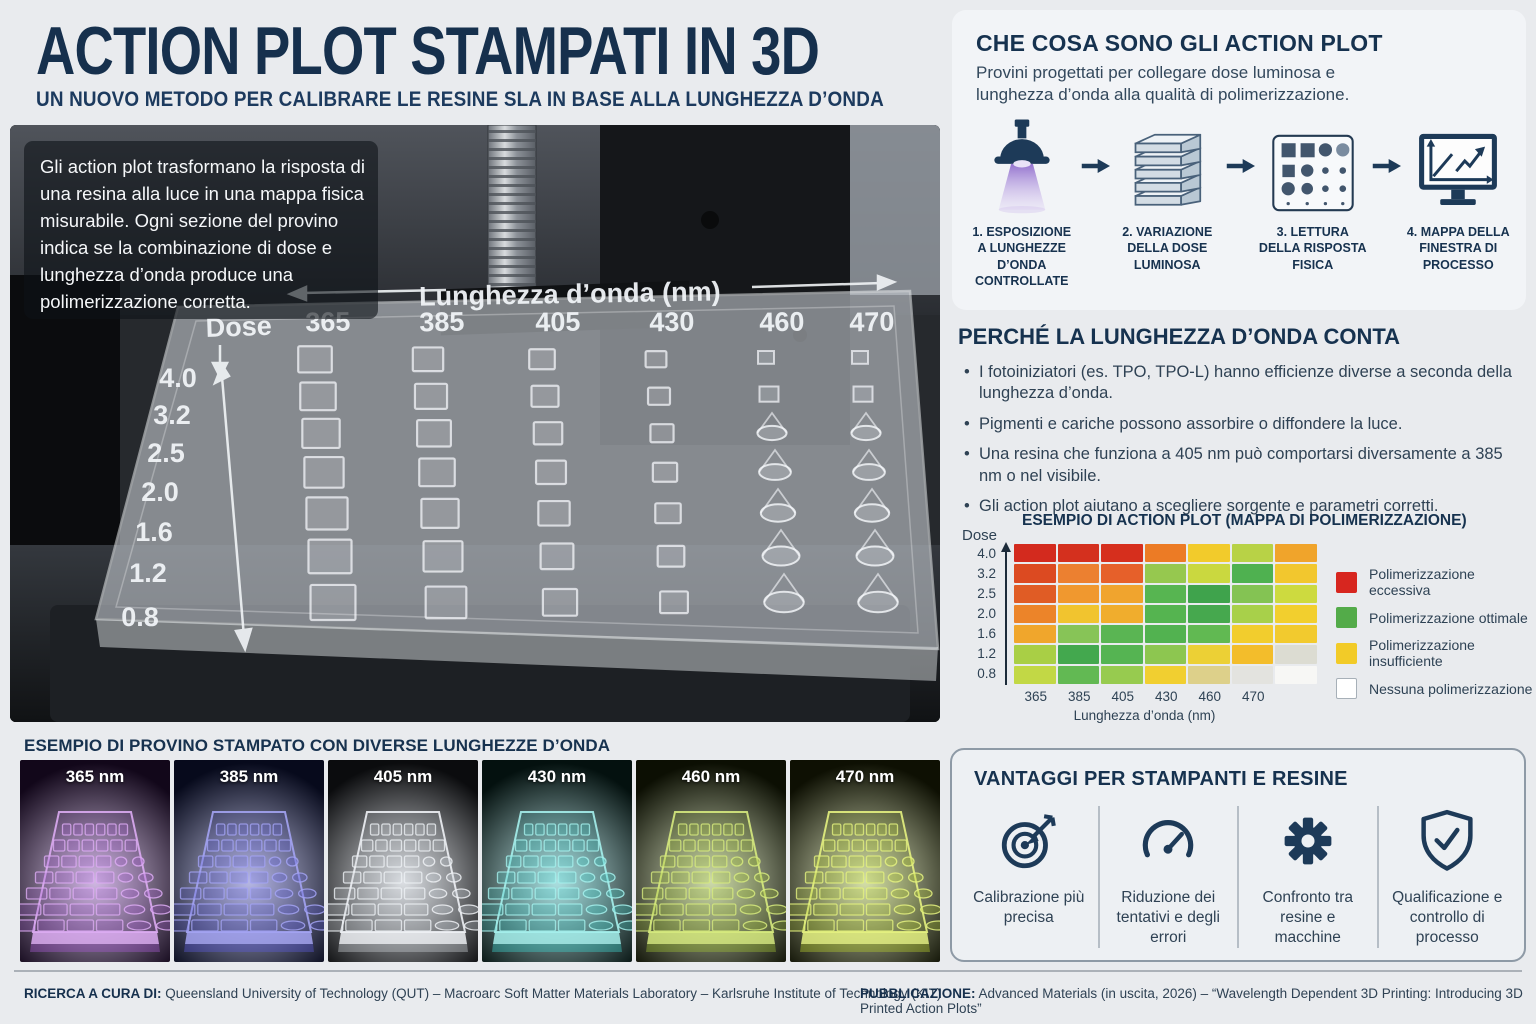 This screenshot has height=1024, width=1536. Describe the element at coordinates (986, 653) in the screenshot. I see `chart-y-tick: 1.2` at that location.